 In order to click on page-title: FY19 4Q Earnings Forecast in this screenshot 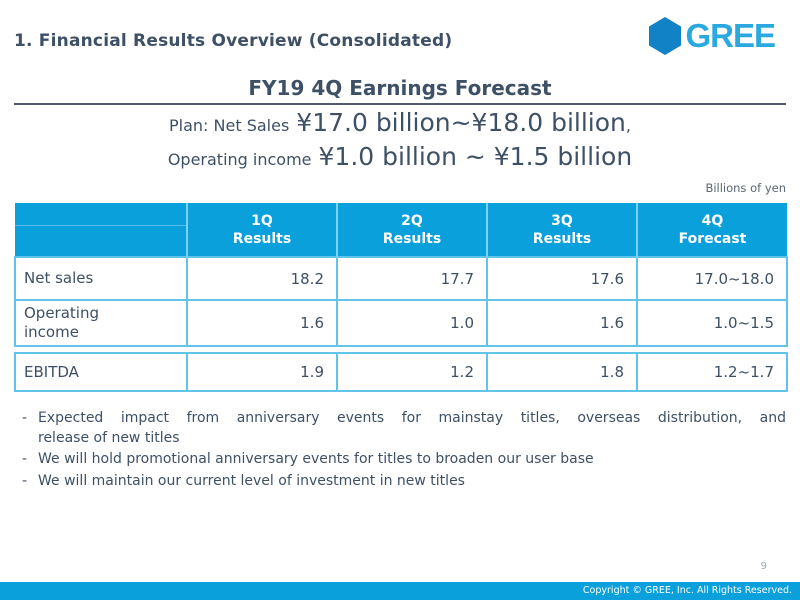, I will do `click(400, 88)`.